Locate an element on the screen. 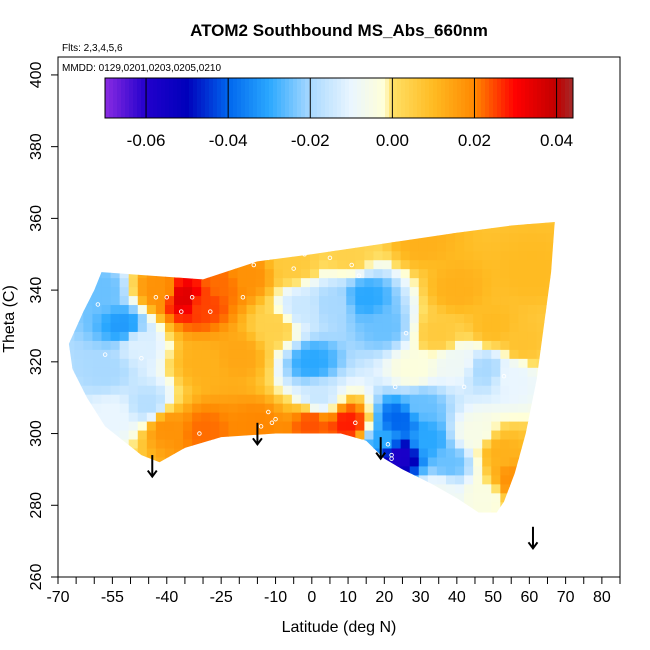  colorbar-tick-label: -0.06 is located at coordinates (146, 140).